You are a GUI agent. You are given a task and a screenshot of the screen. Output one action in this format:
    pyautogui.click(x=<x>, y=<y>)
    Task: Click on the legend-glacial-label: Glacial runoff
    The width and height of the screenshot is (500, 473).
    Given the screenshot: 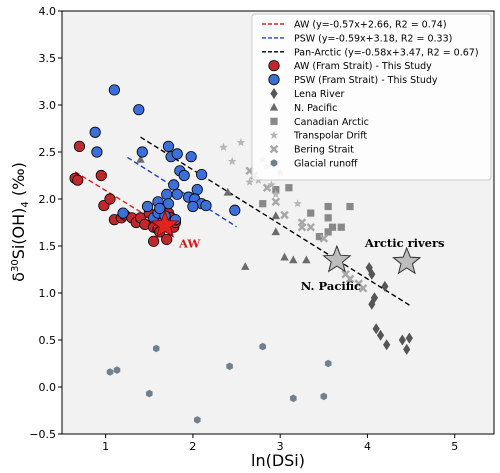 What is the action you would take?
    pyautogui.click(x=326, y=164)
    